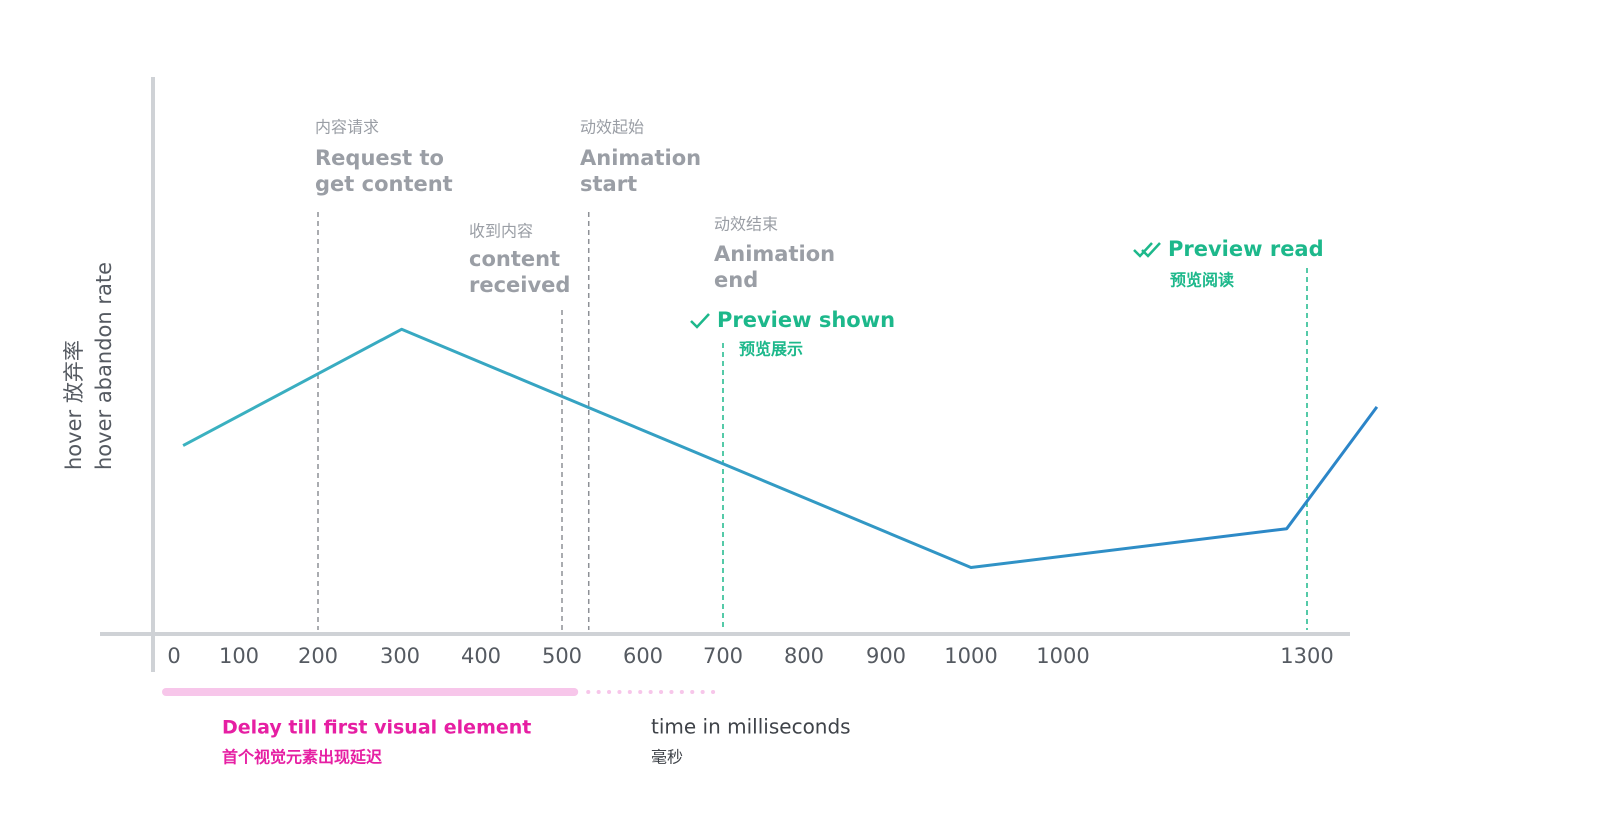 This screenshot has width=1600, height=830. I want to click on marker-label-en: received, so click(519, 285).